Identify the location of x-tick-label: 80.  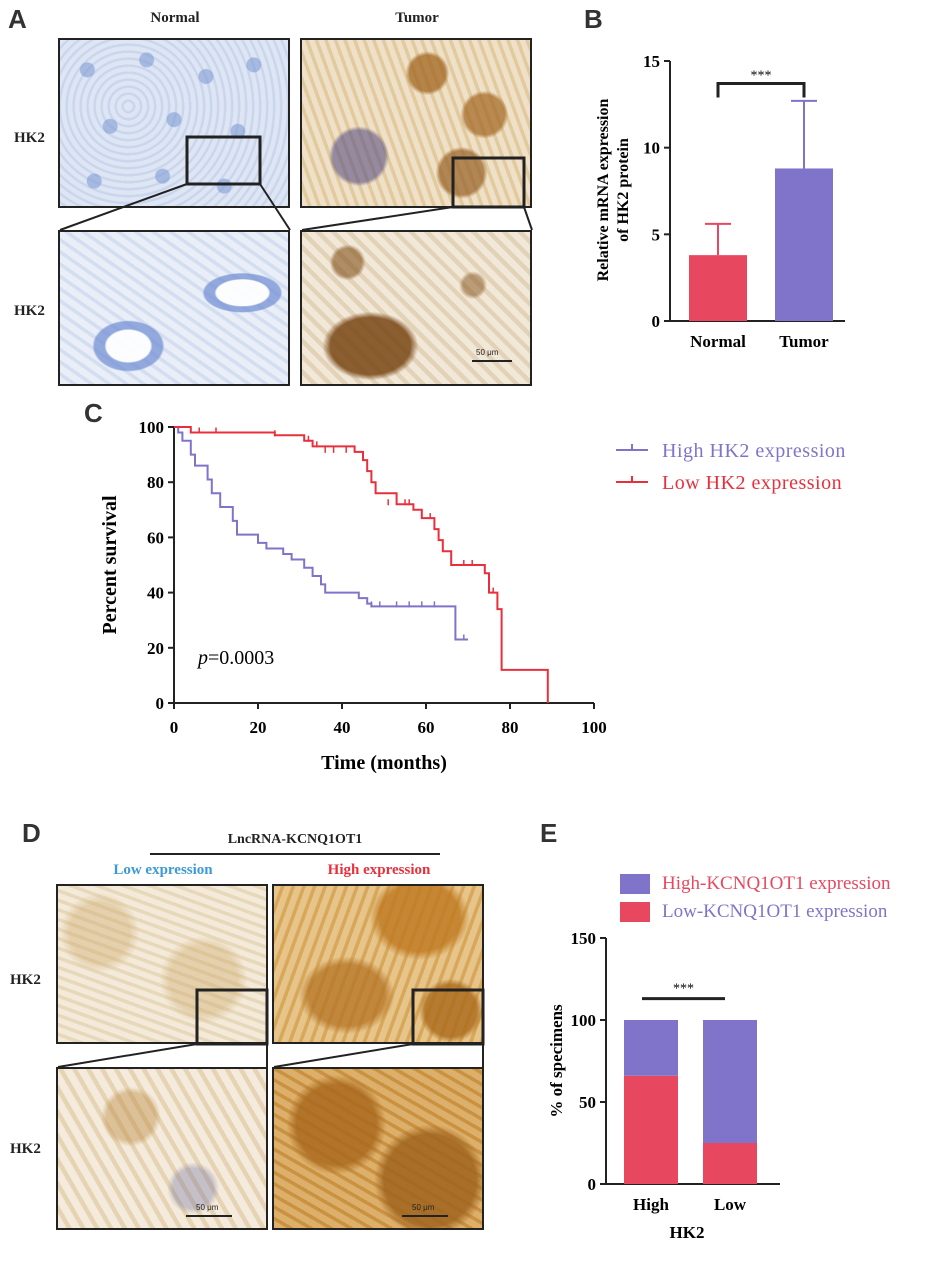
(510, 727).